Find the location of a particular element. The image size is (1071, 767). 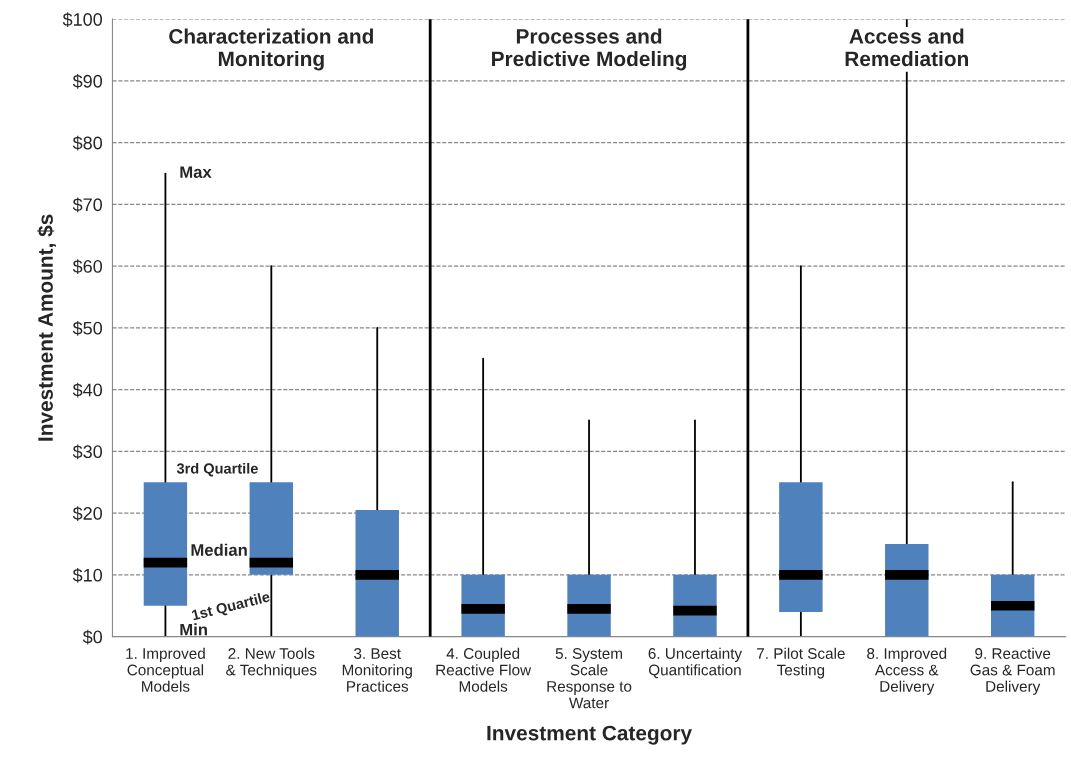

annotation: 3rd Quartile is located at coordinates (217, 469).